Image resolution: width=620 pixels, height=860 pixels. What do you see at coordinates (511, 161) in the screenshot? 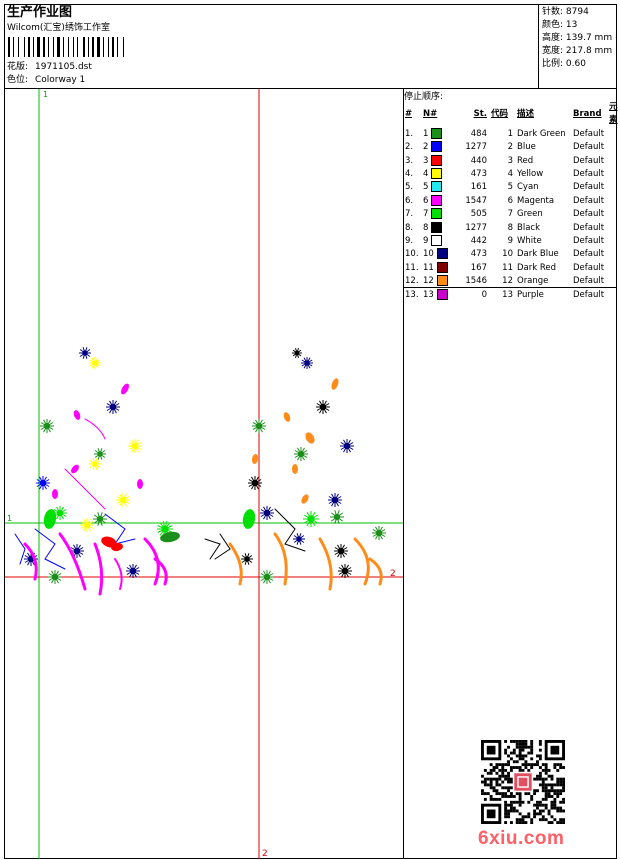
I see `table-row: 3. 3 440 3 Red Default` at bounding box center [511, 161].